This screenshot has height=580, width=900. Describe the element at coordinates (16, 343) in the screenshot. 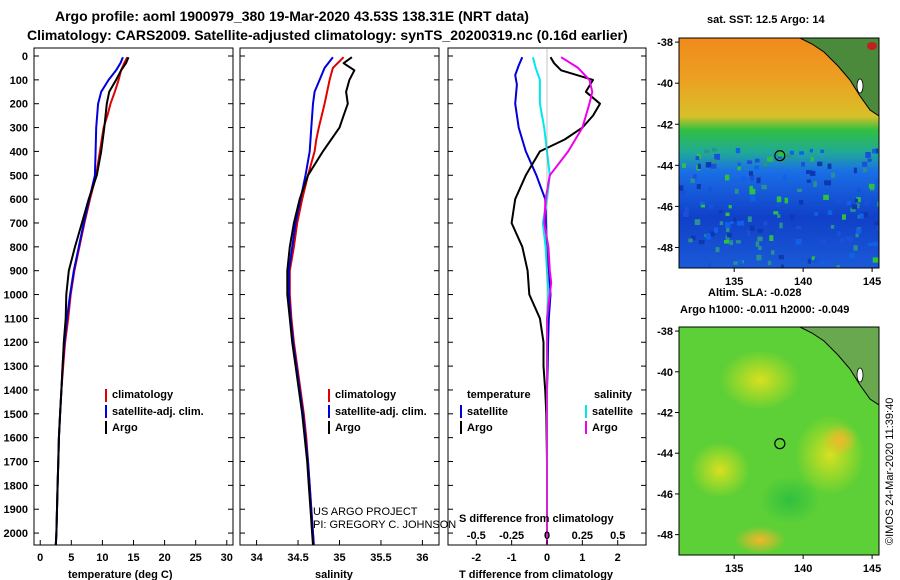

I see `depth-tick-label: 1200` at that location.